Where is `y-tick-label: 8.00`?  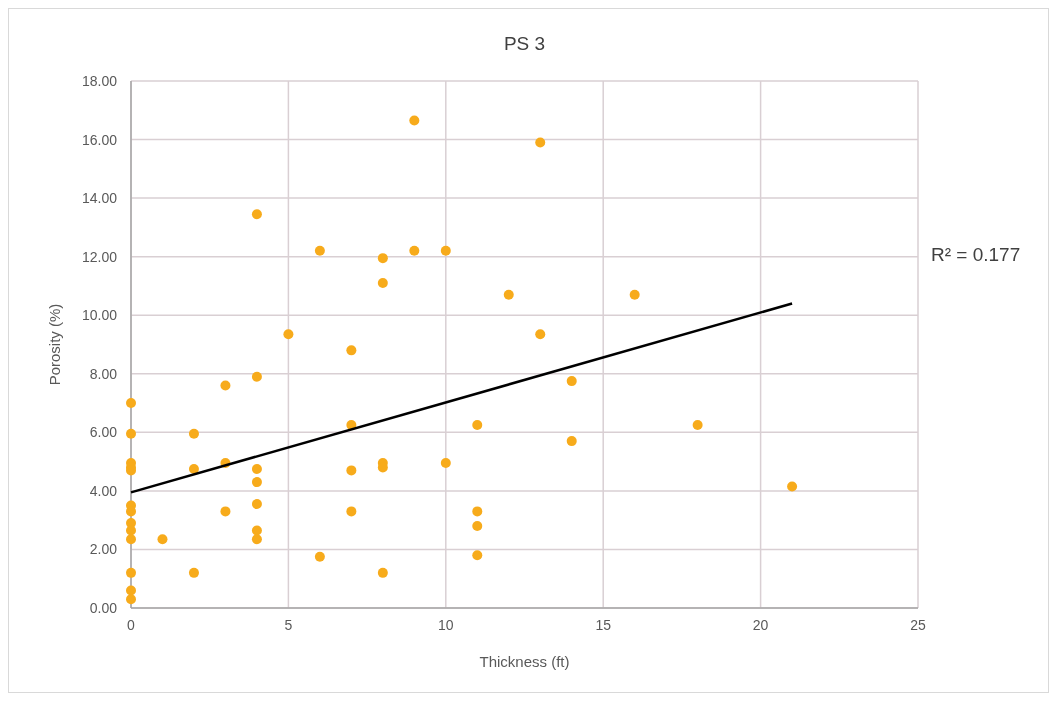
y-tick-label: 8.00 is located at coordinates (103, 373).